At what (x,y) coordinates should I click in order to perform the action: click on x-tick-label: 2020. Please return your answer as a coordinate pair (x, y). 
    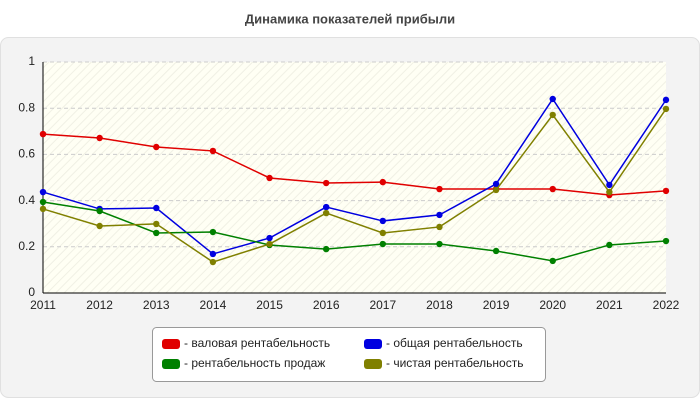
    Looking at the image, I should click on (552, 305).